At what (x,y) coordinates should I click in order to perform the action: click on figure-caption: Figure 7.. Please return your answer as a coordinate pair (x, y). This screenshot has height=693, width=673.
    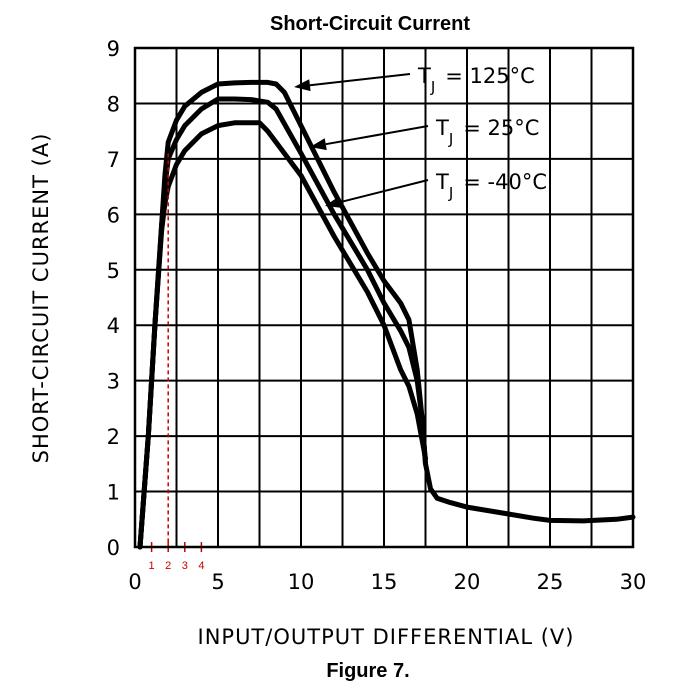
    Looking at the image, I should click on (367, 671).